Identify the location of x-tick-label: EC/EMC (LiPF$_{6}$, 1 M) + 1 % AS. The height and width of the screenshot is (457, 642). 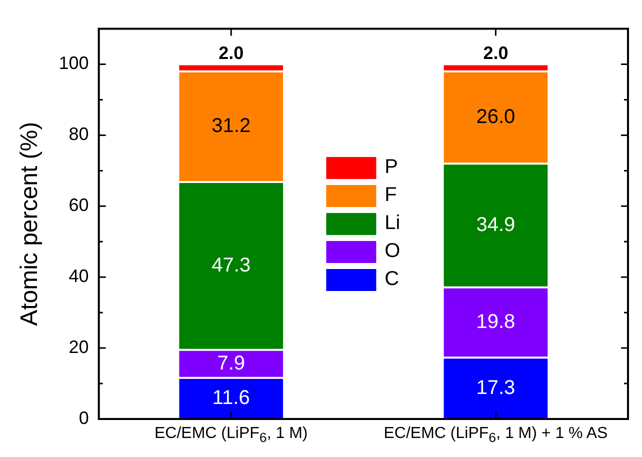
(496, 435).